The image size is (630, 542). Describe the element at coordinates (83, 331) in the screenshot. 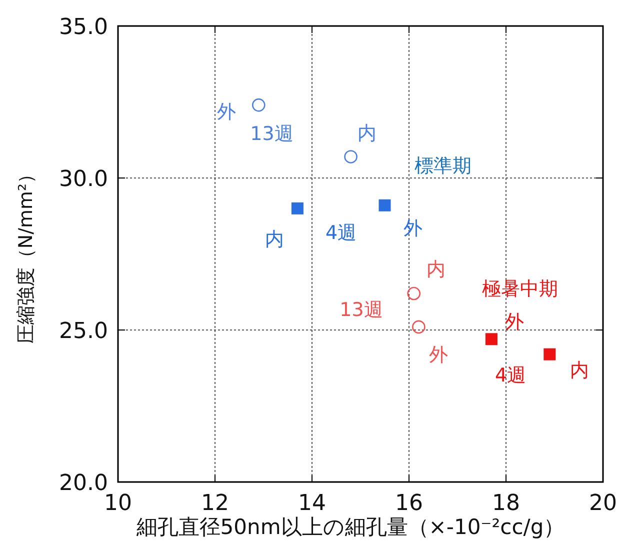

I see `y-tick-label: 25.0` at that location.